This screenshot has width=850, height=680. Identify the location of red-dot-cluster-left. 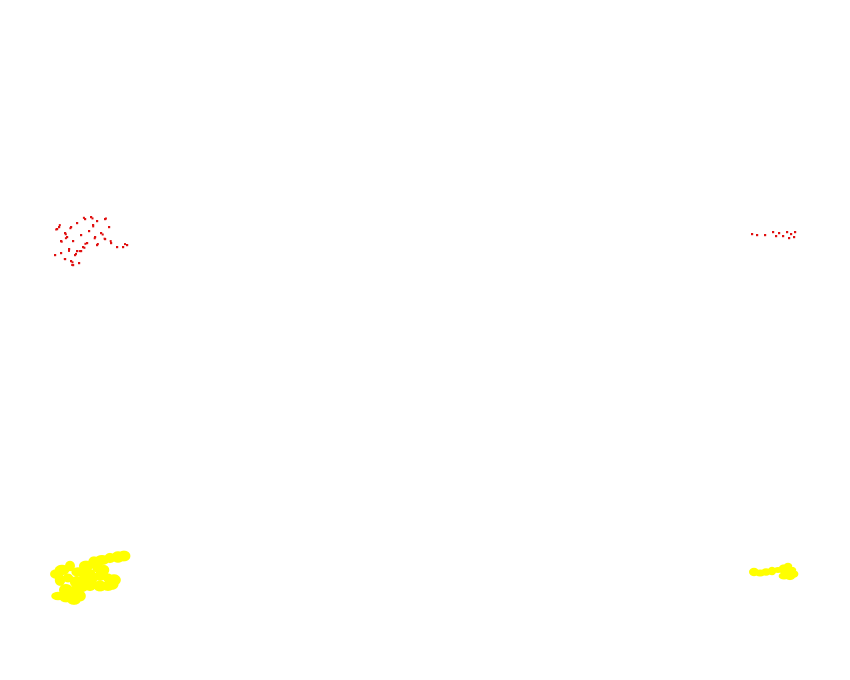
(91, 241).